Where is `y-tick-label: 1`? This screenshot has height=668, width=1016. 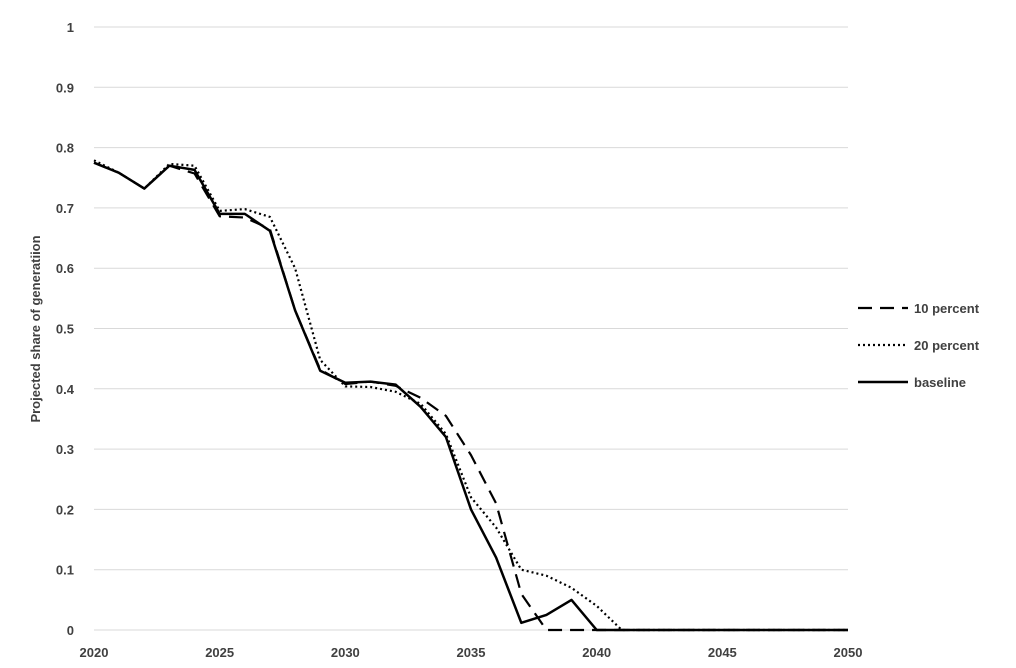
y-tick-label: 1 is located at coordinates (70, 27).